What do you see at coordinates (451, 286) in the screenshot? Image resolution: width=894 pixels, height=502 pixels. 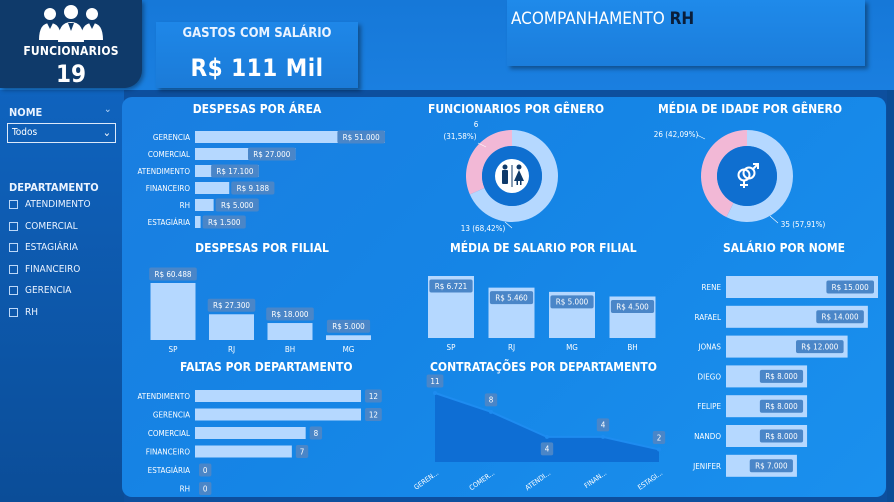 I see `data-label: R$ 6.721` at bounding box center [451, 286].